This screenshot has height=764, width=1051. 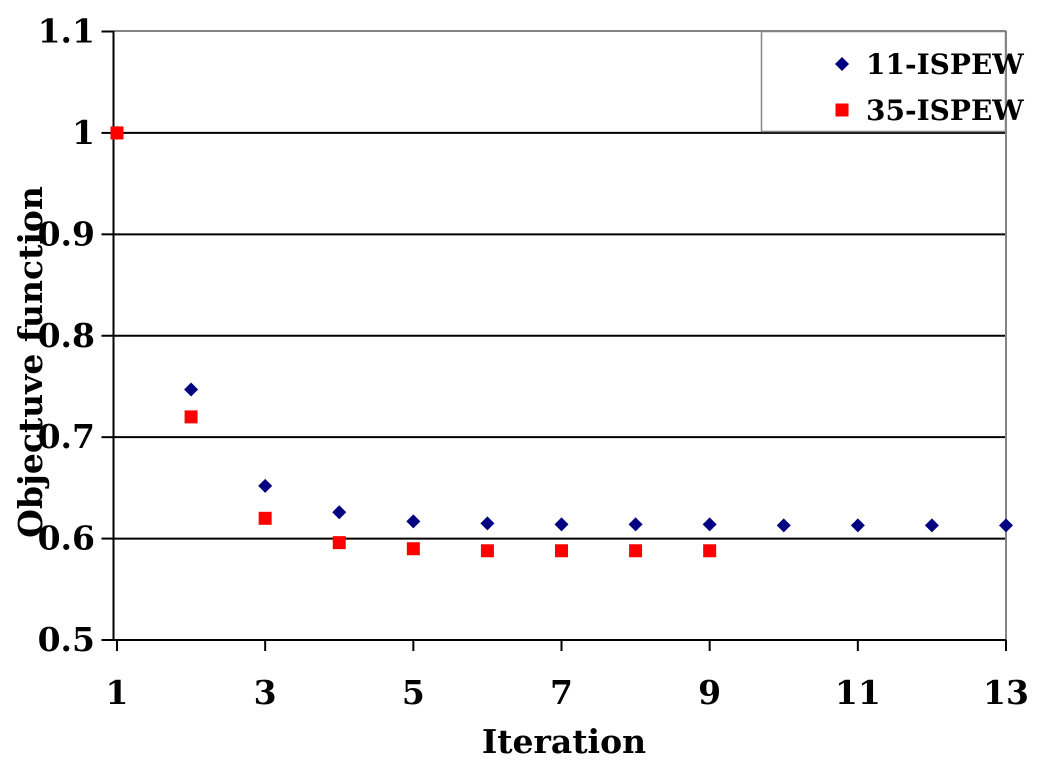 I want to click on legend-entry-35-ISPEW: 35-ISPEW, so click(x=929, y=110).